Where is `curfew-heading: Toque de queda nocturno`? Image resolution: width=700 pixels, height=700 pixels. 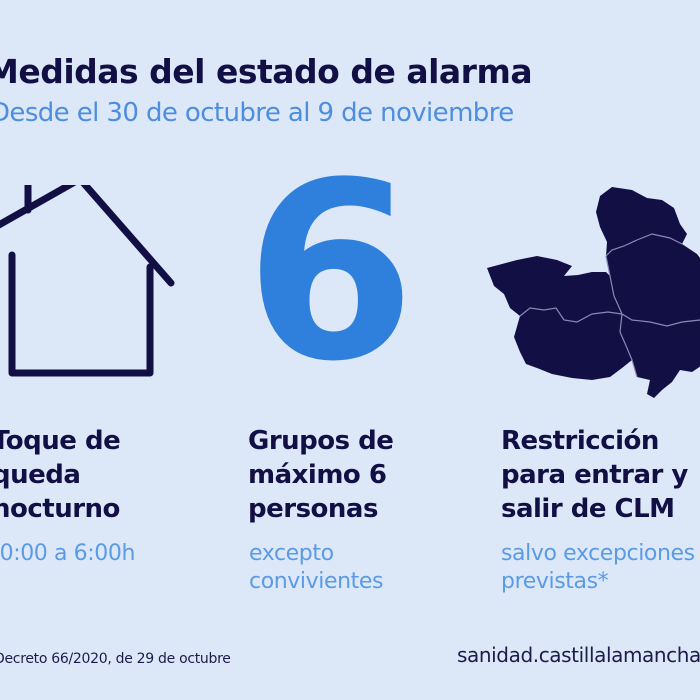 curfew-heading: Toque de queda nocturno is located at coordinates (60, 475).